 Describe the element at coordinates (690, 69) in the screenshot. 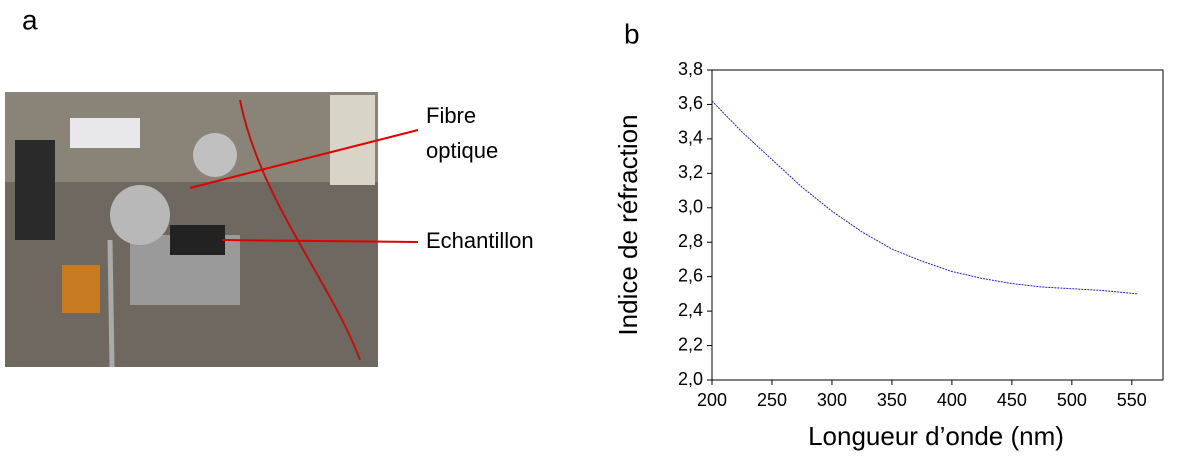

I see `y-tick-label: 3,8` at that location.